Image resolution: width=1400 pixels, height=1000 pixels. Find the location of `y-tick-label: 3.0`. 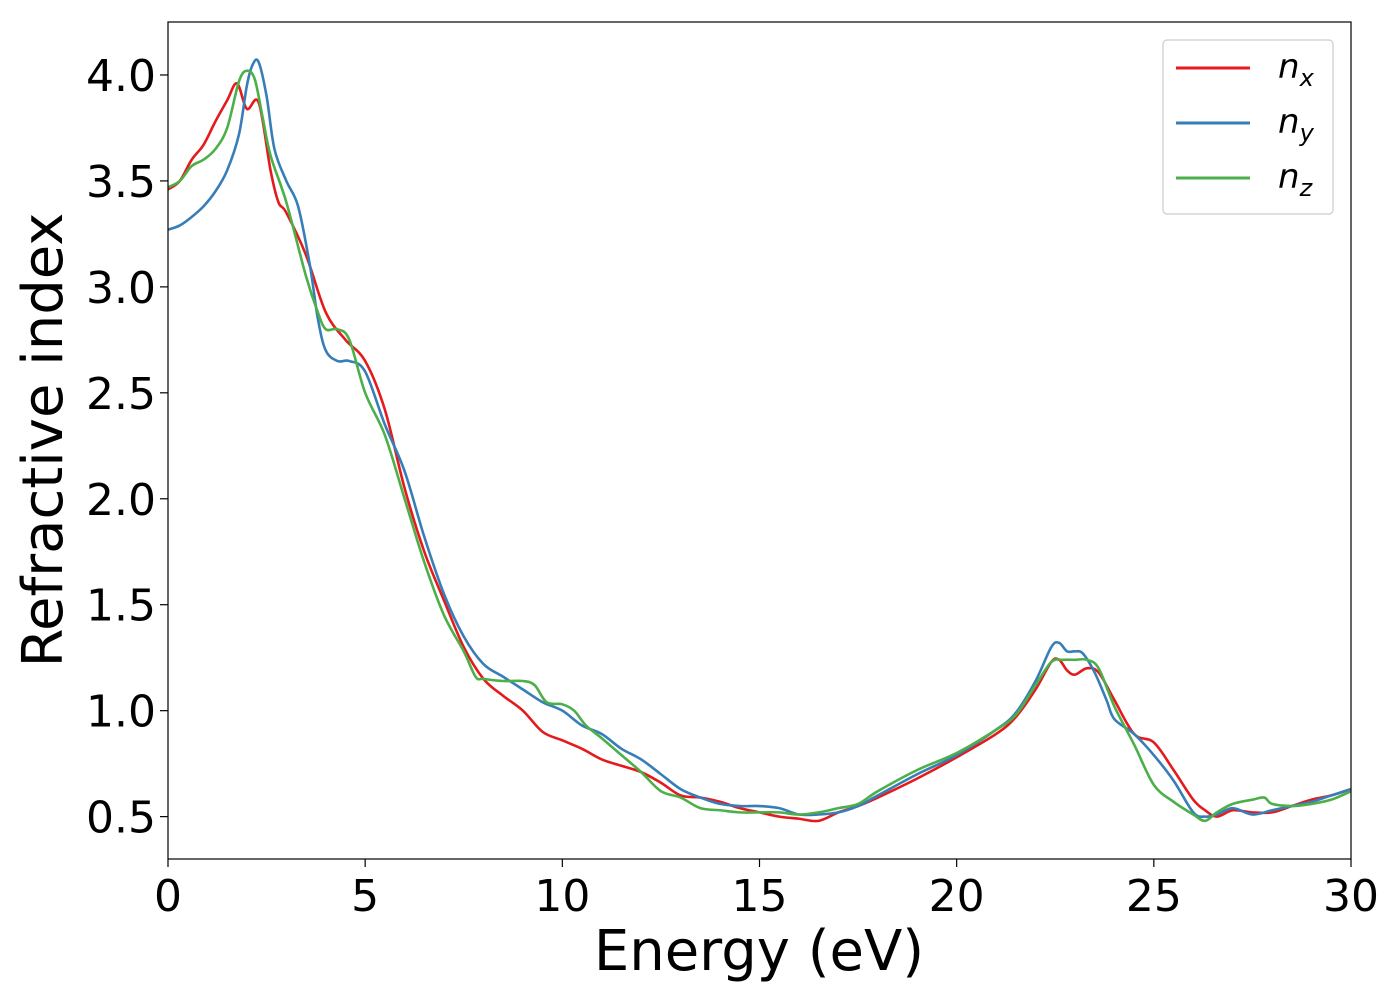

y-tick-label: 3.0 is located at coordinates (121, 288).